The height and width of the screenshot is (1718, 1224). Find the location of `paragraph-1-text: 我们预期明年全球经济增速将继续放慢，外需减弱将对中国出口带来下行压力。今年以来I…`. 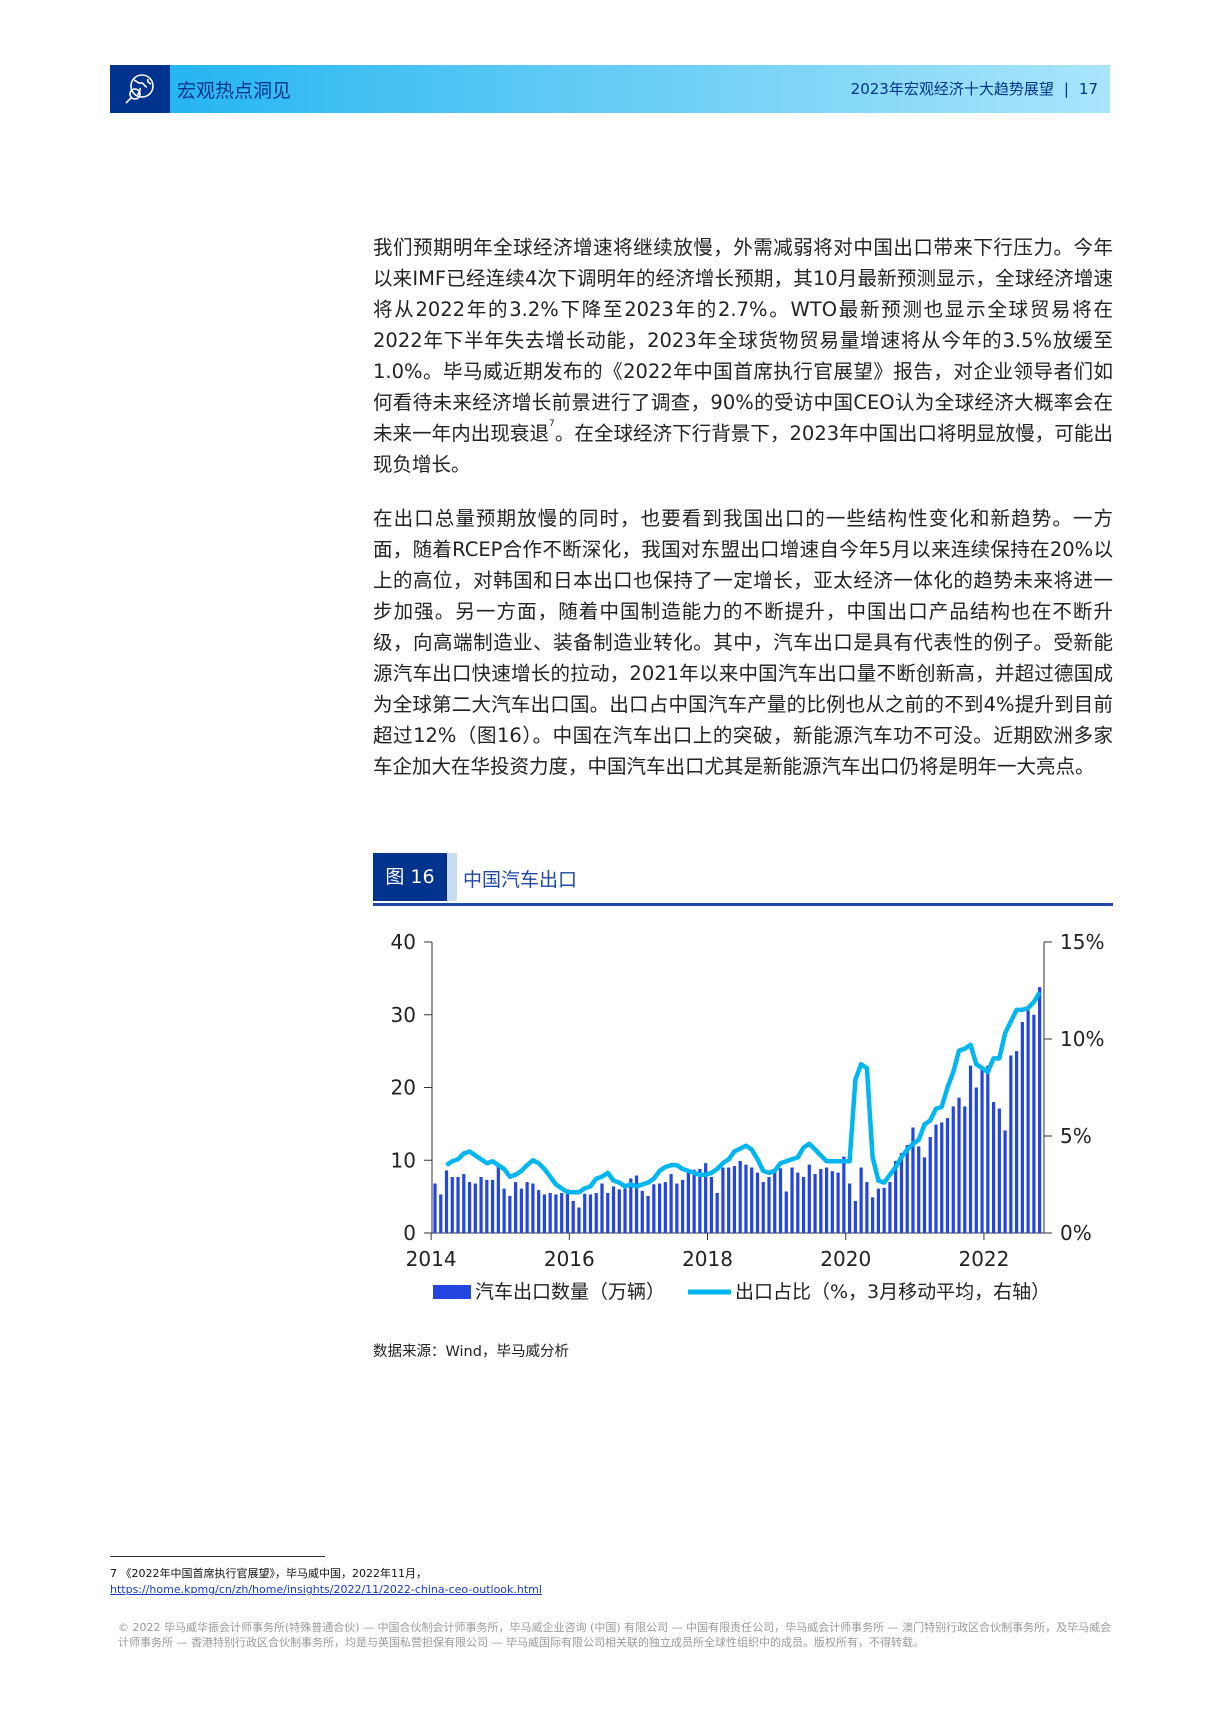

paragraph-1-text: 我们预期明年全球经济增速将继续放慢，外需减弱将对中国出口带来下行压力。今年以来I… is located at coordinates (743, 340).